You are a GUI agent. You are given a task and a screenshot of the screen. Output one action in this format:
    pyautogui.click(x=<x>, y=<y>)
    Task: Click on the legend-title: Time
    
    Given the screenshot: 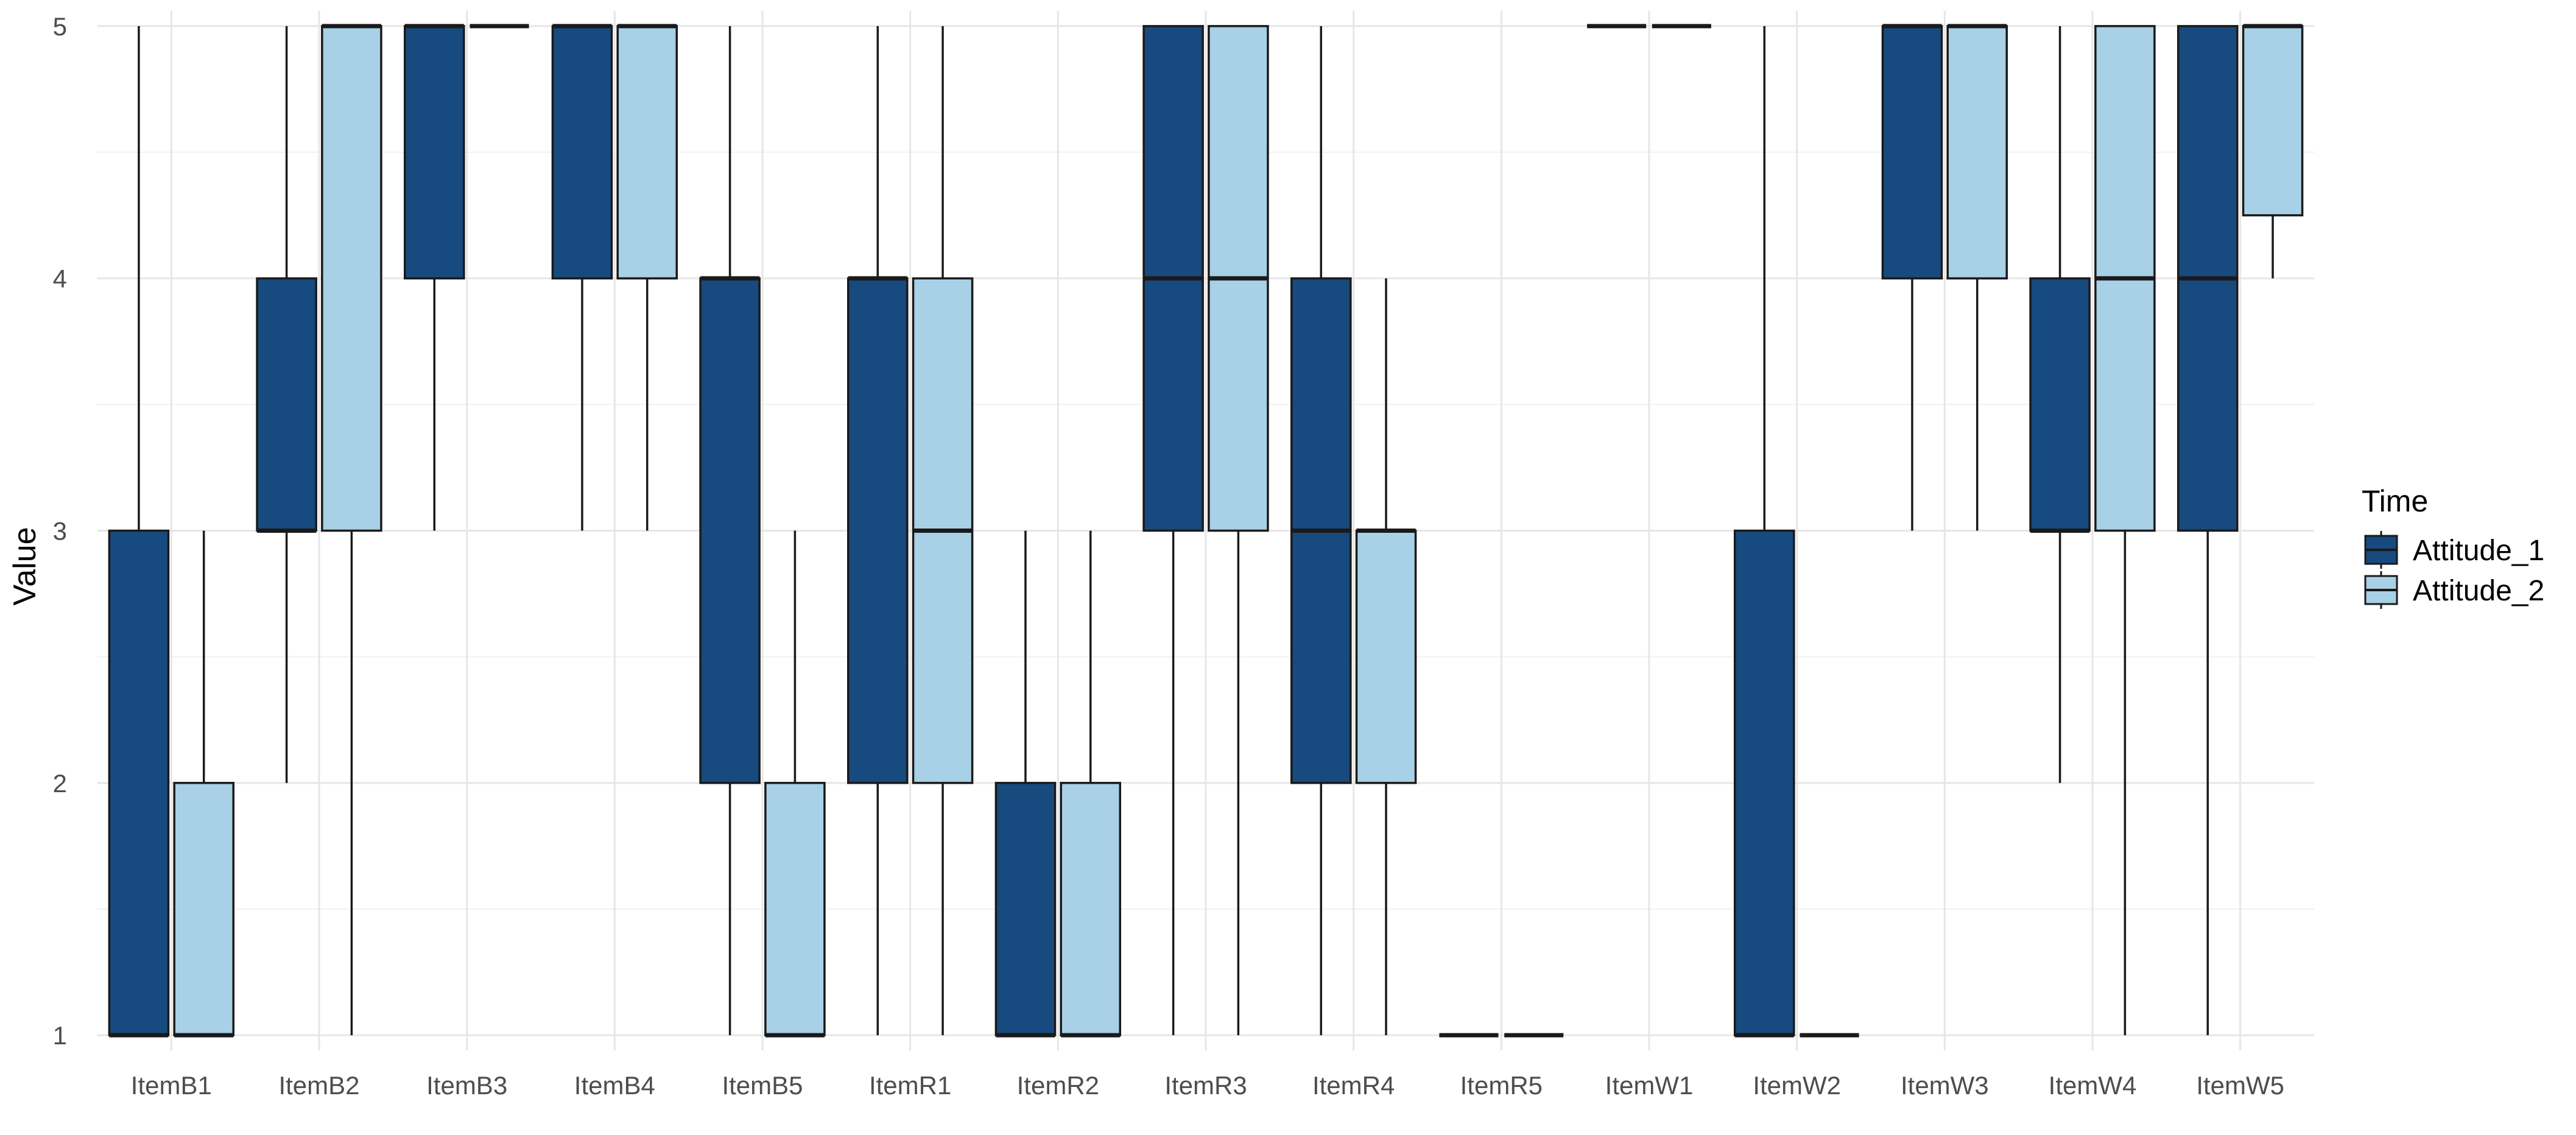 What is the action you would take?
    pyautogui.click(x=2395, y=501)
    